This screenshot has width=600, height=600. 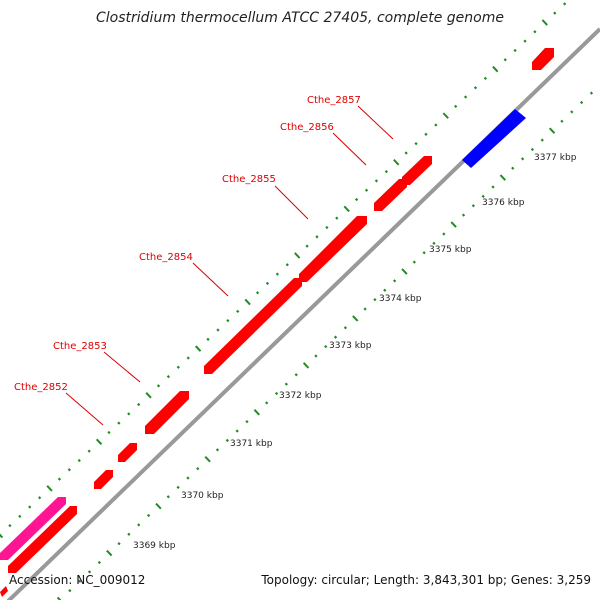 I want to click on gene-arrow-2855-b, so click(x=333, y=249).